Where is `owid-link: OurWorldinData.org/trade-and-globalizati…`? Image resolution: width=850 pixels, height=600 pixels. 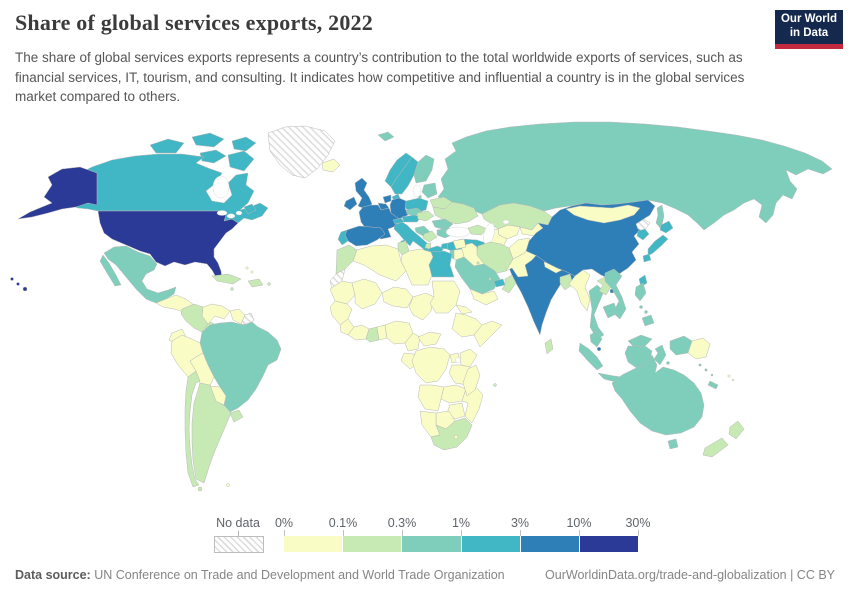 owid-link: OurWorldinData.org/trade-and-globalizati… is located at coordinates (690, 575).